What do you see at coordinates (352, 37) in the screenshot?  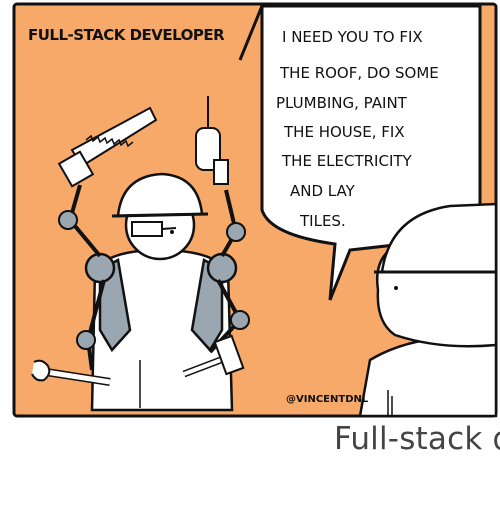 I see `speech-line-1: I NEED YOU TO FIX` at bounding box center [352, 37].